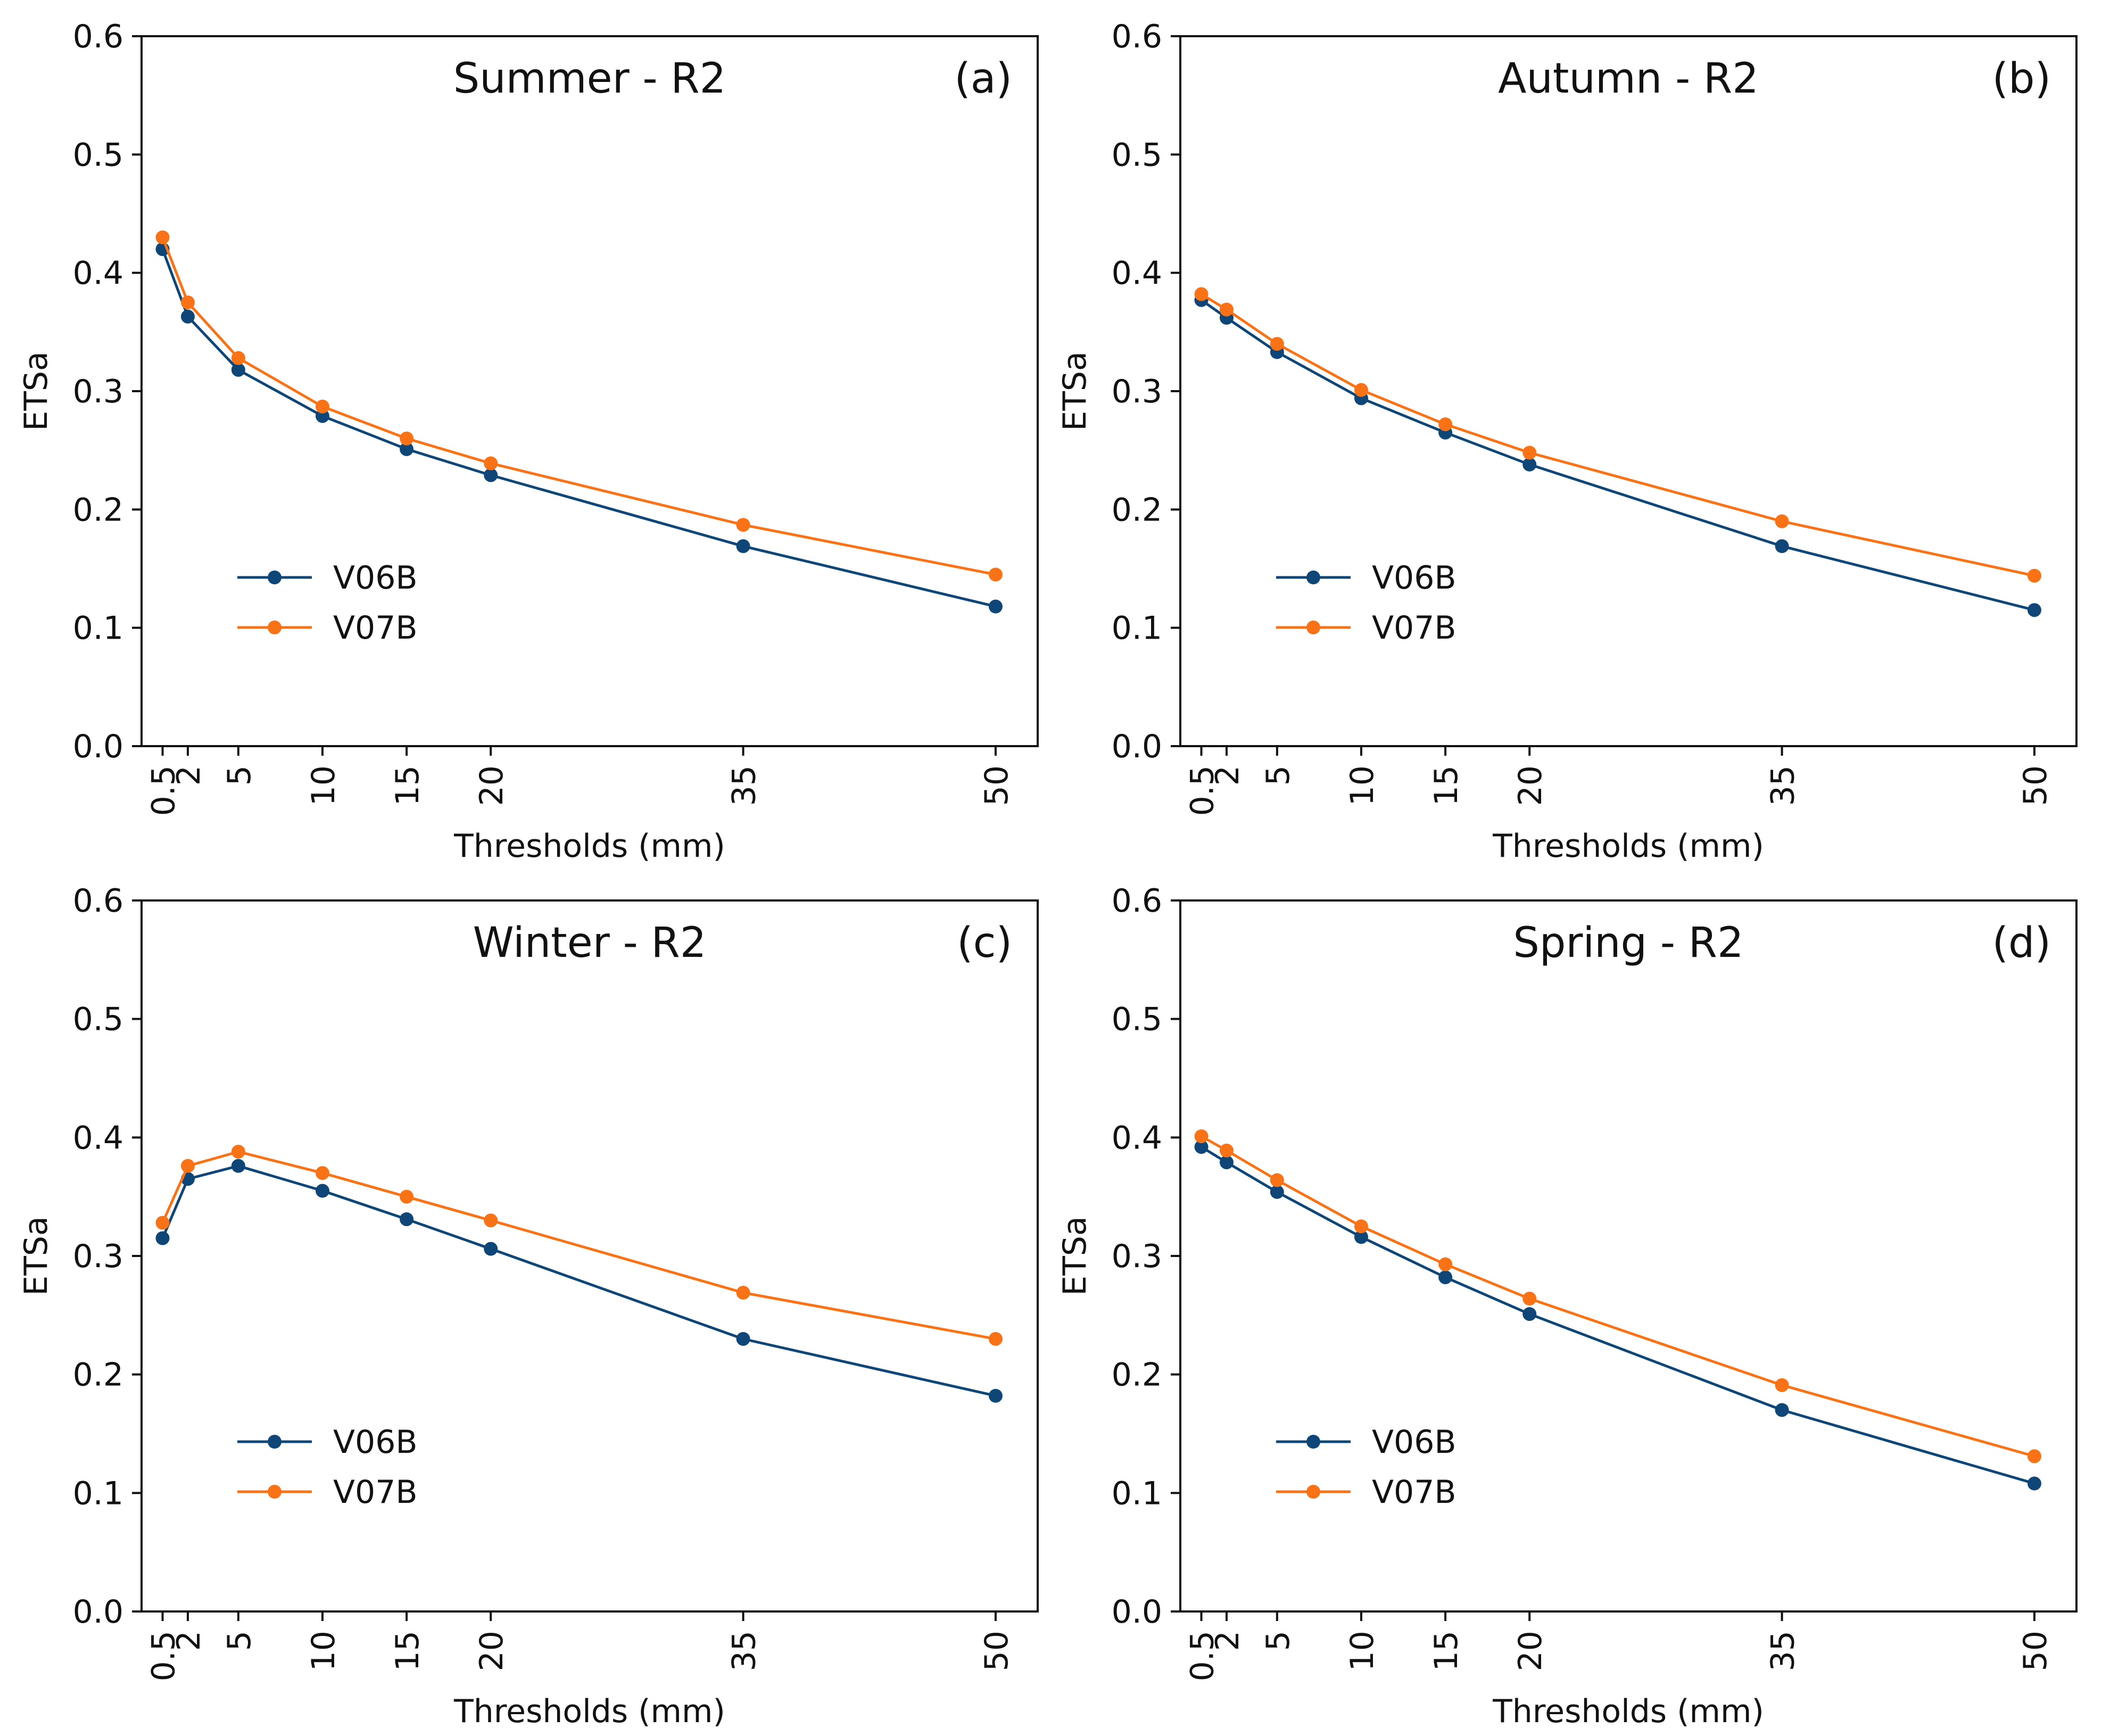 The height and width of the screenshot is (1736, 2102). What do you see at coordinates (98, 1137) in the screenshot?
I see `y-tick-label: 0.4` at bounding box center [98, 1137].